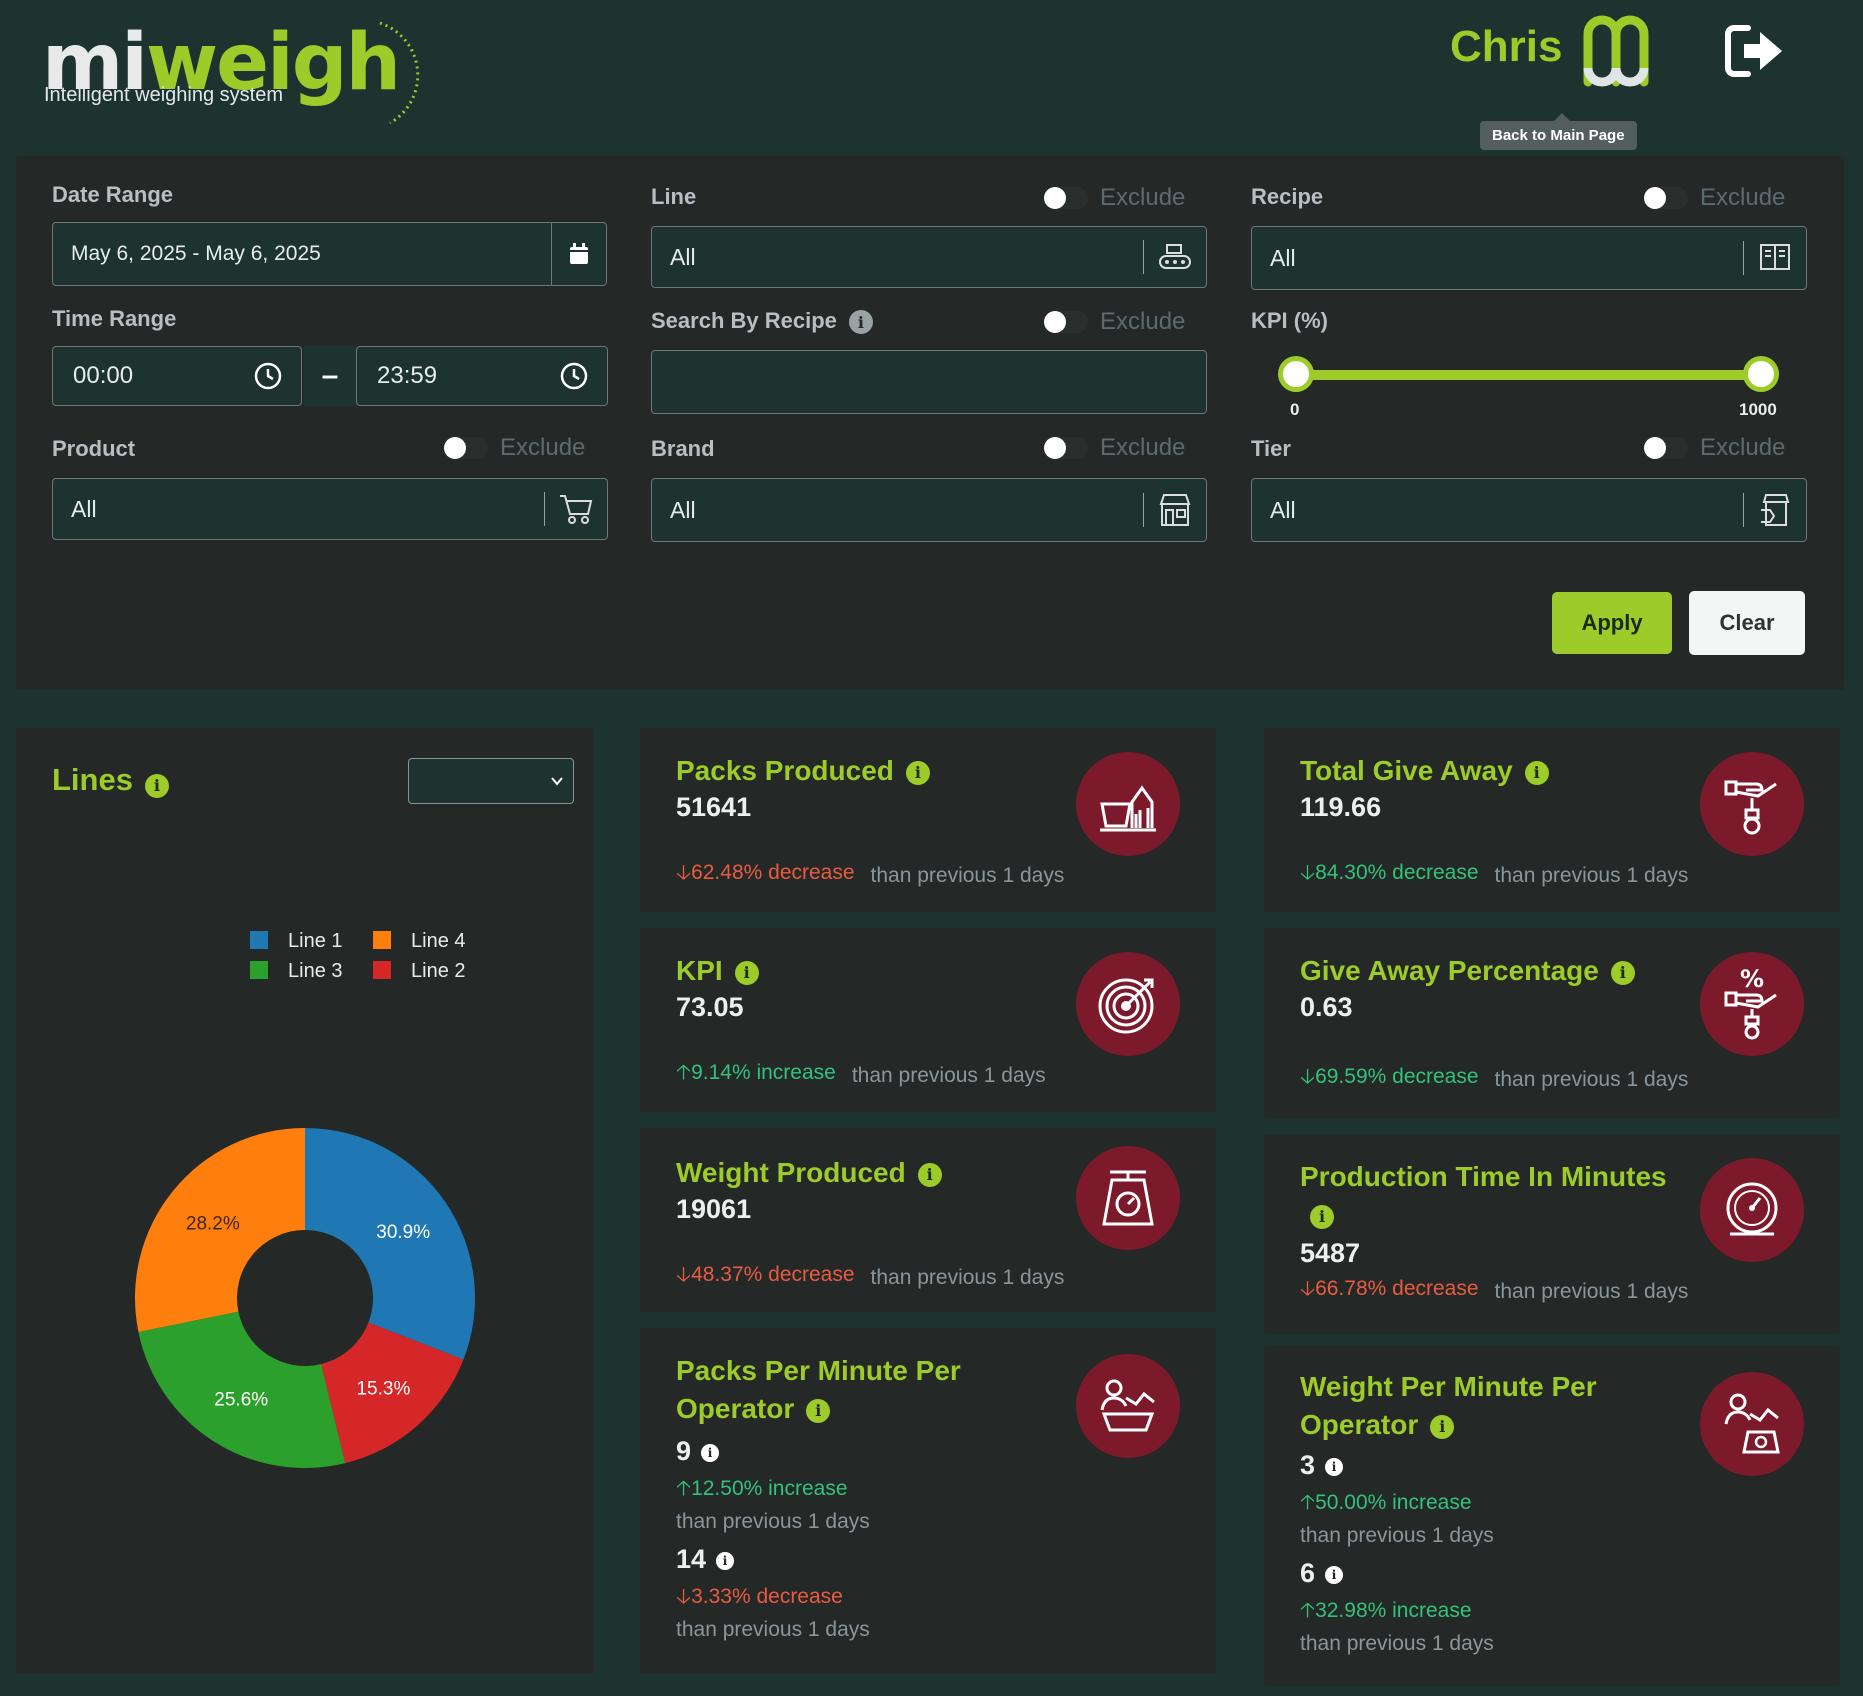 This screenshot has width=1863, height=1696. What do you see at coordinates (296, 941) in the screenshot?
I see `legend-item-line-1: Line 1` at bounding box center [296, 941].